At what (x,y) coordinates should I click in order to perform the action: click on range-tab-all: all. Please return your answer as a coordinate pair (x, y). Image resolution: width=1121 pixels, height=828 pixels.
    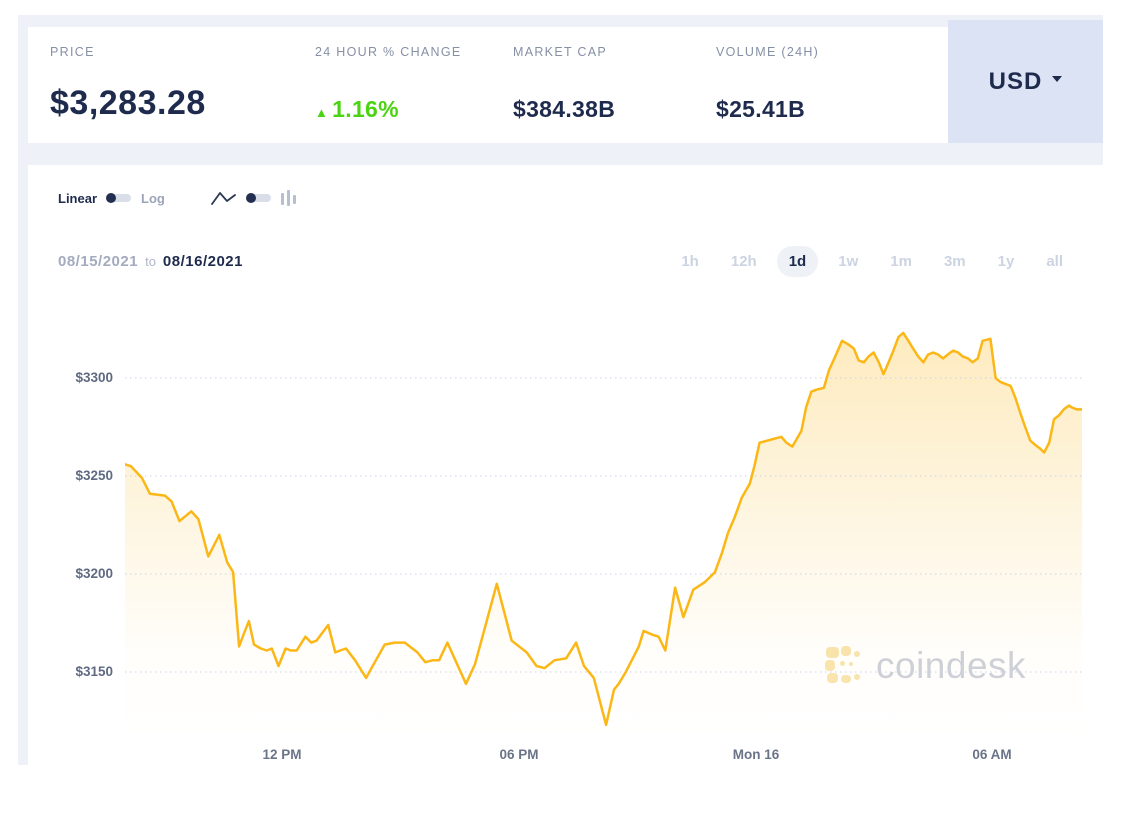
    Looking at the image, I should click on (1054, 261).